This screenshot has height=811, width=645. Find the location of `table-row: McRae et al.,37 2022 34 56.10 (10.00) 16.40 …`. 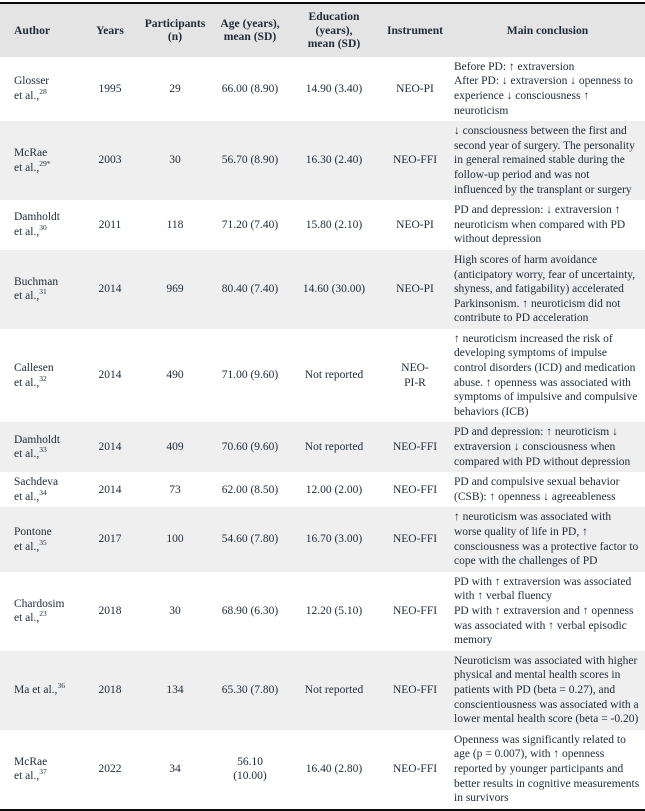

table-row: McRae et al.,37 2022 34 56.10 (10.00) 16.40 … is located at coordinates (322, 770).